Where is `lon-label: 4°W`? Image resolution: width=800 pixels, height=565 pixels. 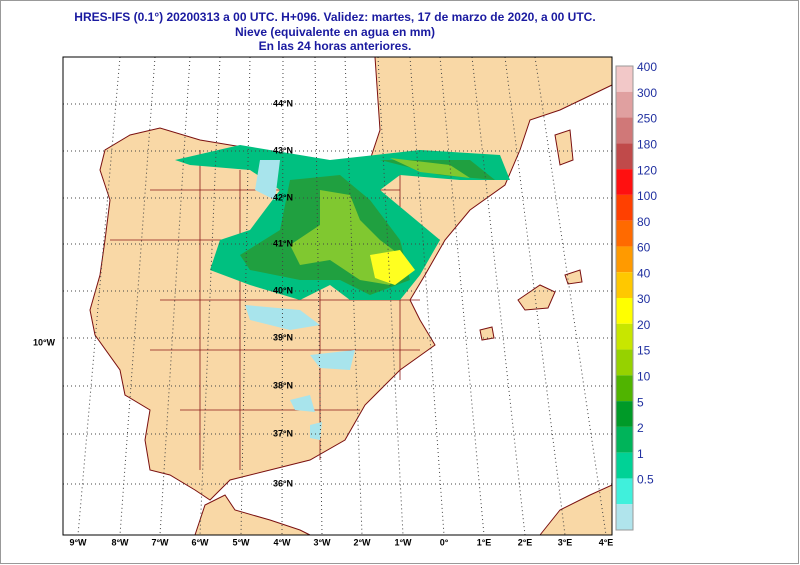 lon-label: 4°W is located at coordinates (282, 542).